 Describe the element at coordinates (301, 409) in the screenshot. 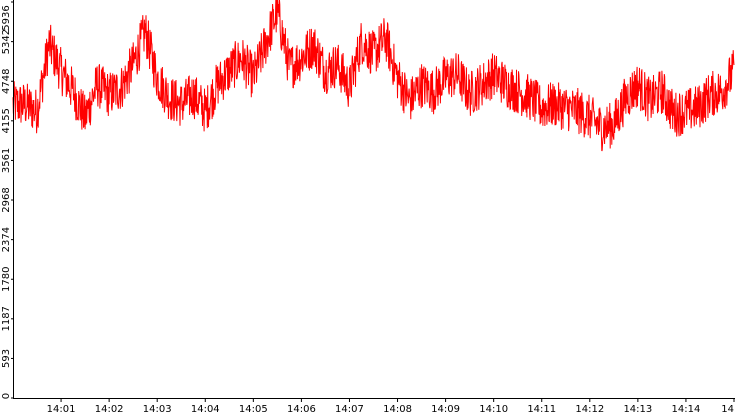

I see `x-tick-label: 14:06` at that location.